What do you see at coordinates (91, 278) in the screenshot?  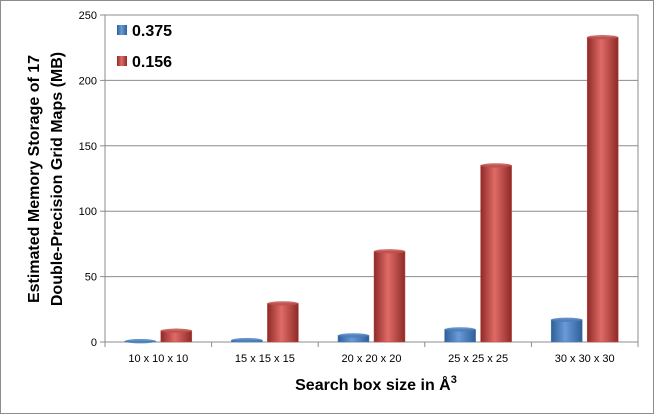 I see `y-tick-label-50: 50` at bounding box center [91, 278].